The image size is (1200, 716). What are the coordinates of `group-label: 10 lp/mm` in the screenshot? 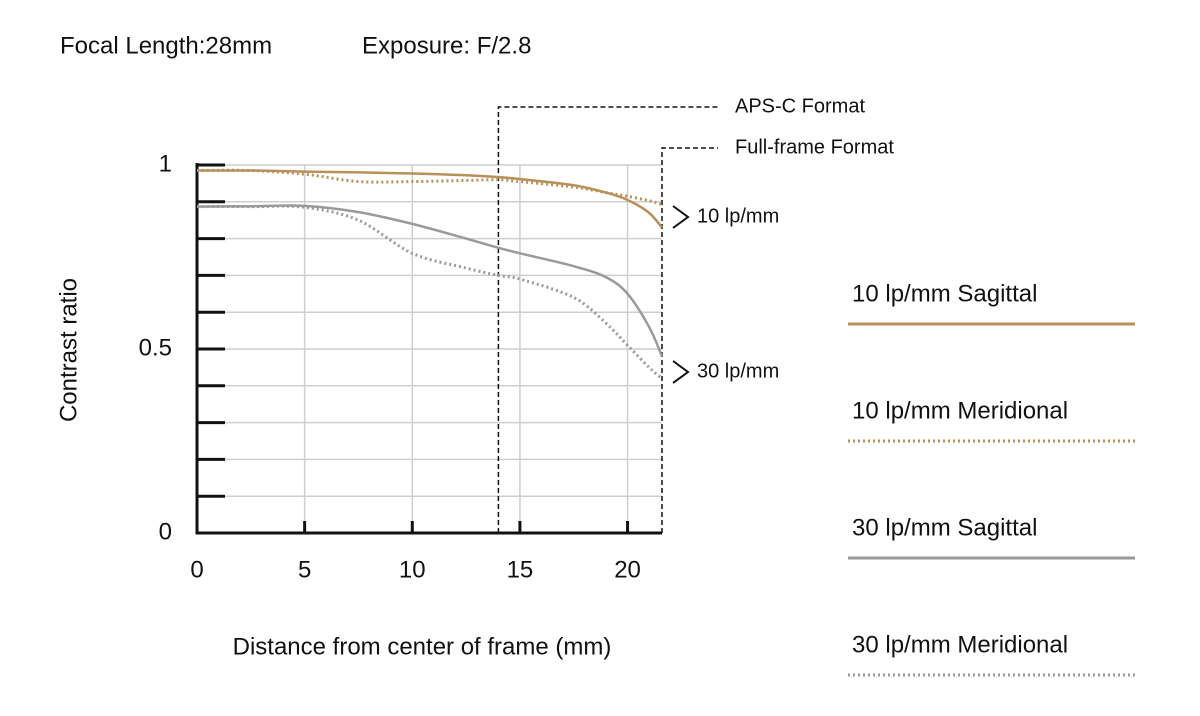 It's located at (738, 216).